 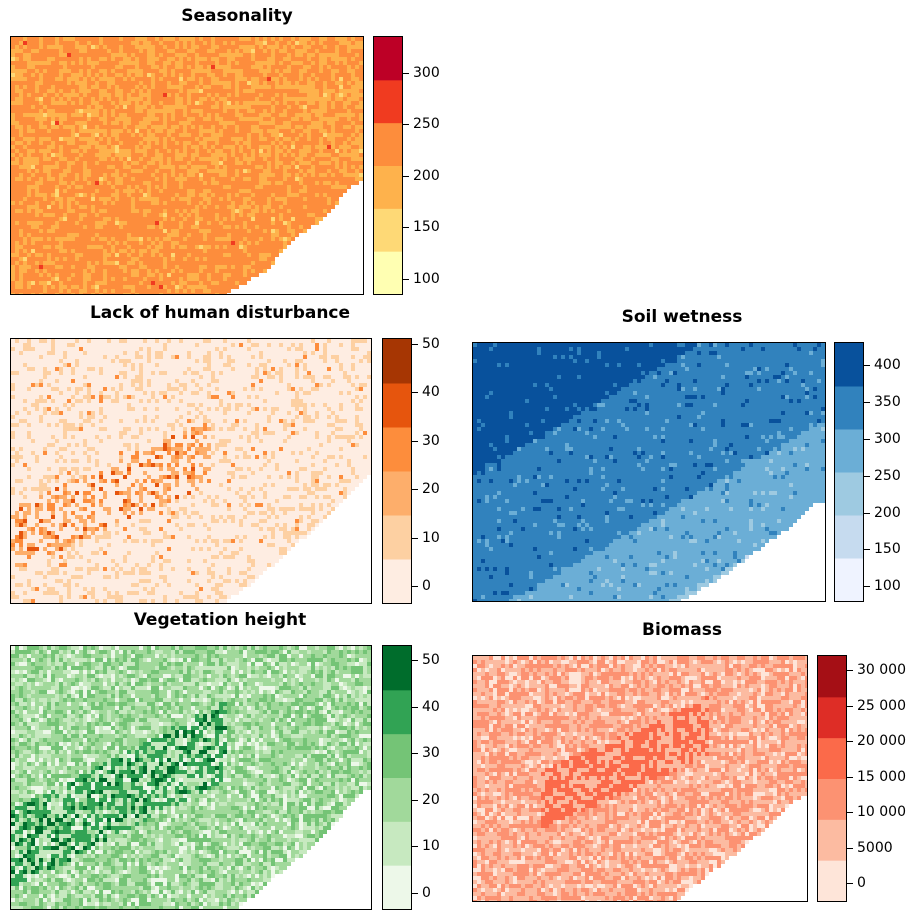 What do you see at coordinates (426, 893) in the screenshot?
I see `legend-tick-label: 0` at bounding box center [426, 893].